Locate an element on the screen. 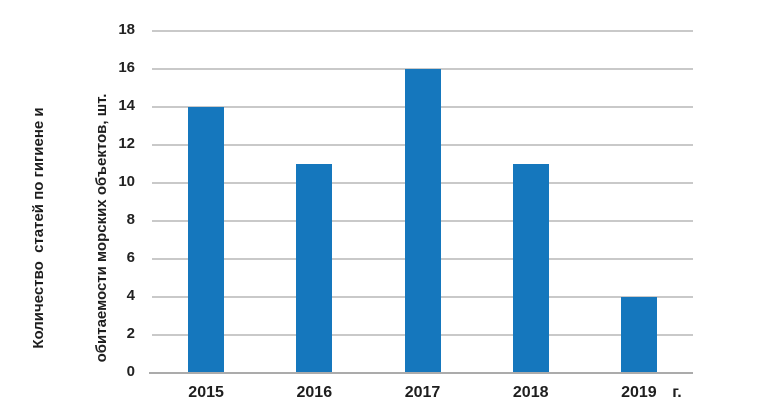 Image resolution: width=759 pixels, height=413 pixels. x-axis-label-2015: 2015 is located at coordinates (206, 392).